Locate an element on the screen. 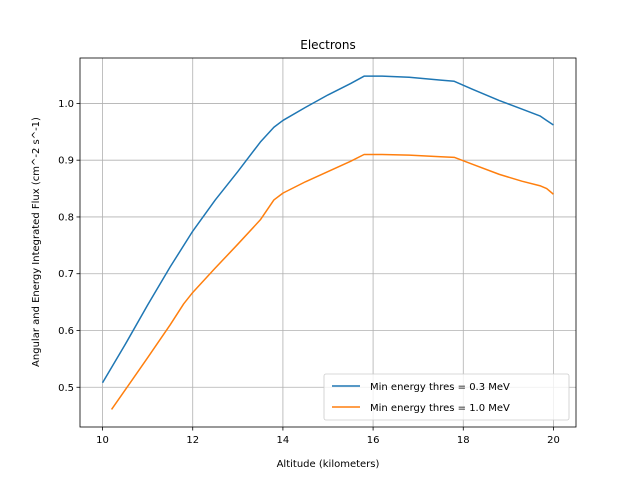 The image size is (640, 480). x-tick-label: 12 is located at coordinates (192, 440).